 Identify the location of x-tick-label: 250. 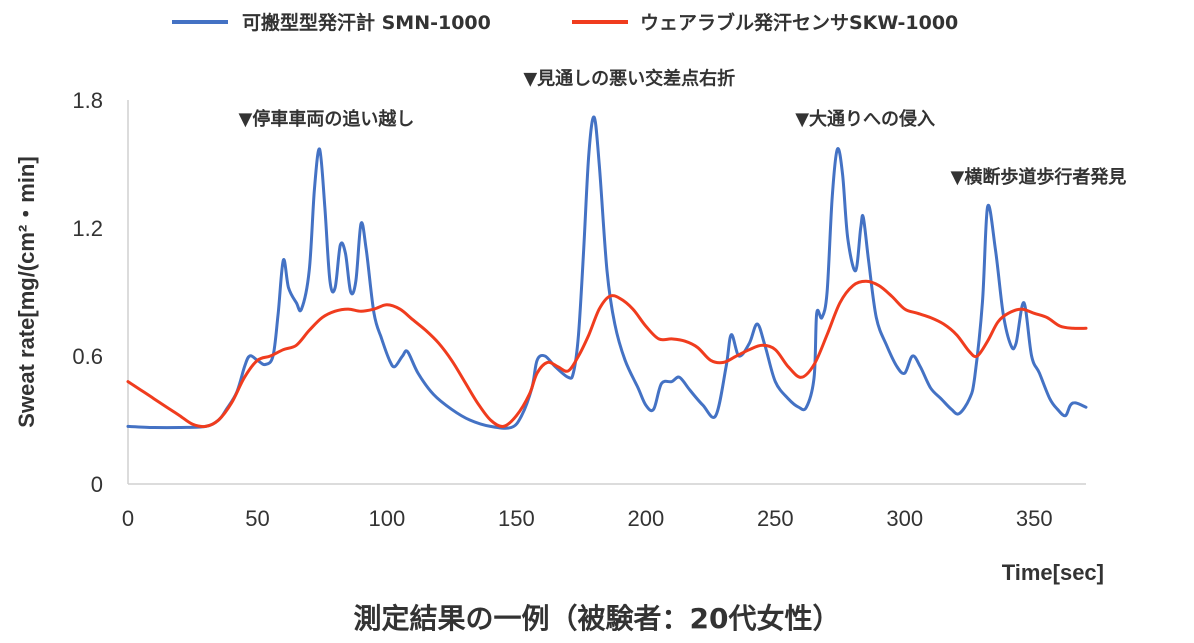
(775, 518).